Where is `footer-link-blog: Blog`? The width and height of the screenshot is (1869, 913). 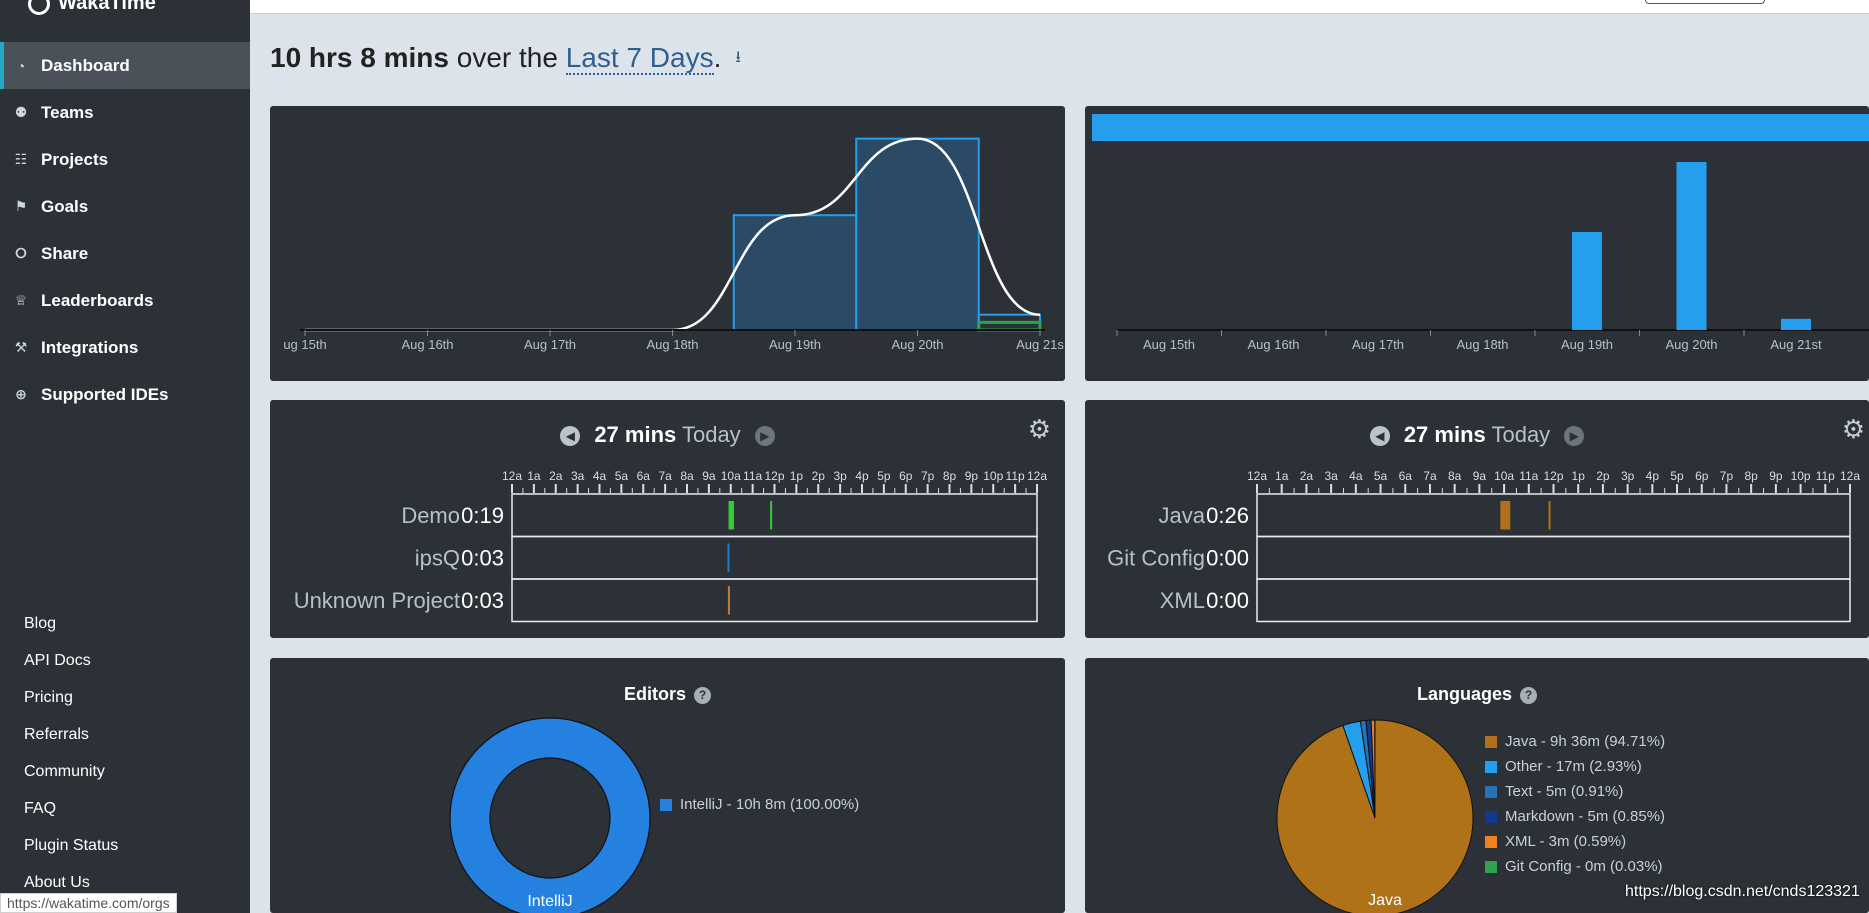
footer-link-blog: Blog is located at coordinates (40, 623).